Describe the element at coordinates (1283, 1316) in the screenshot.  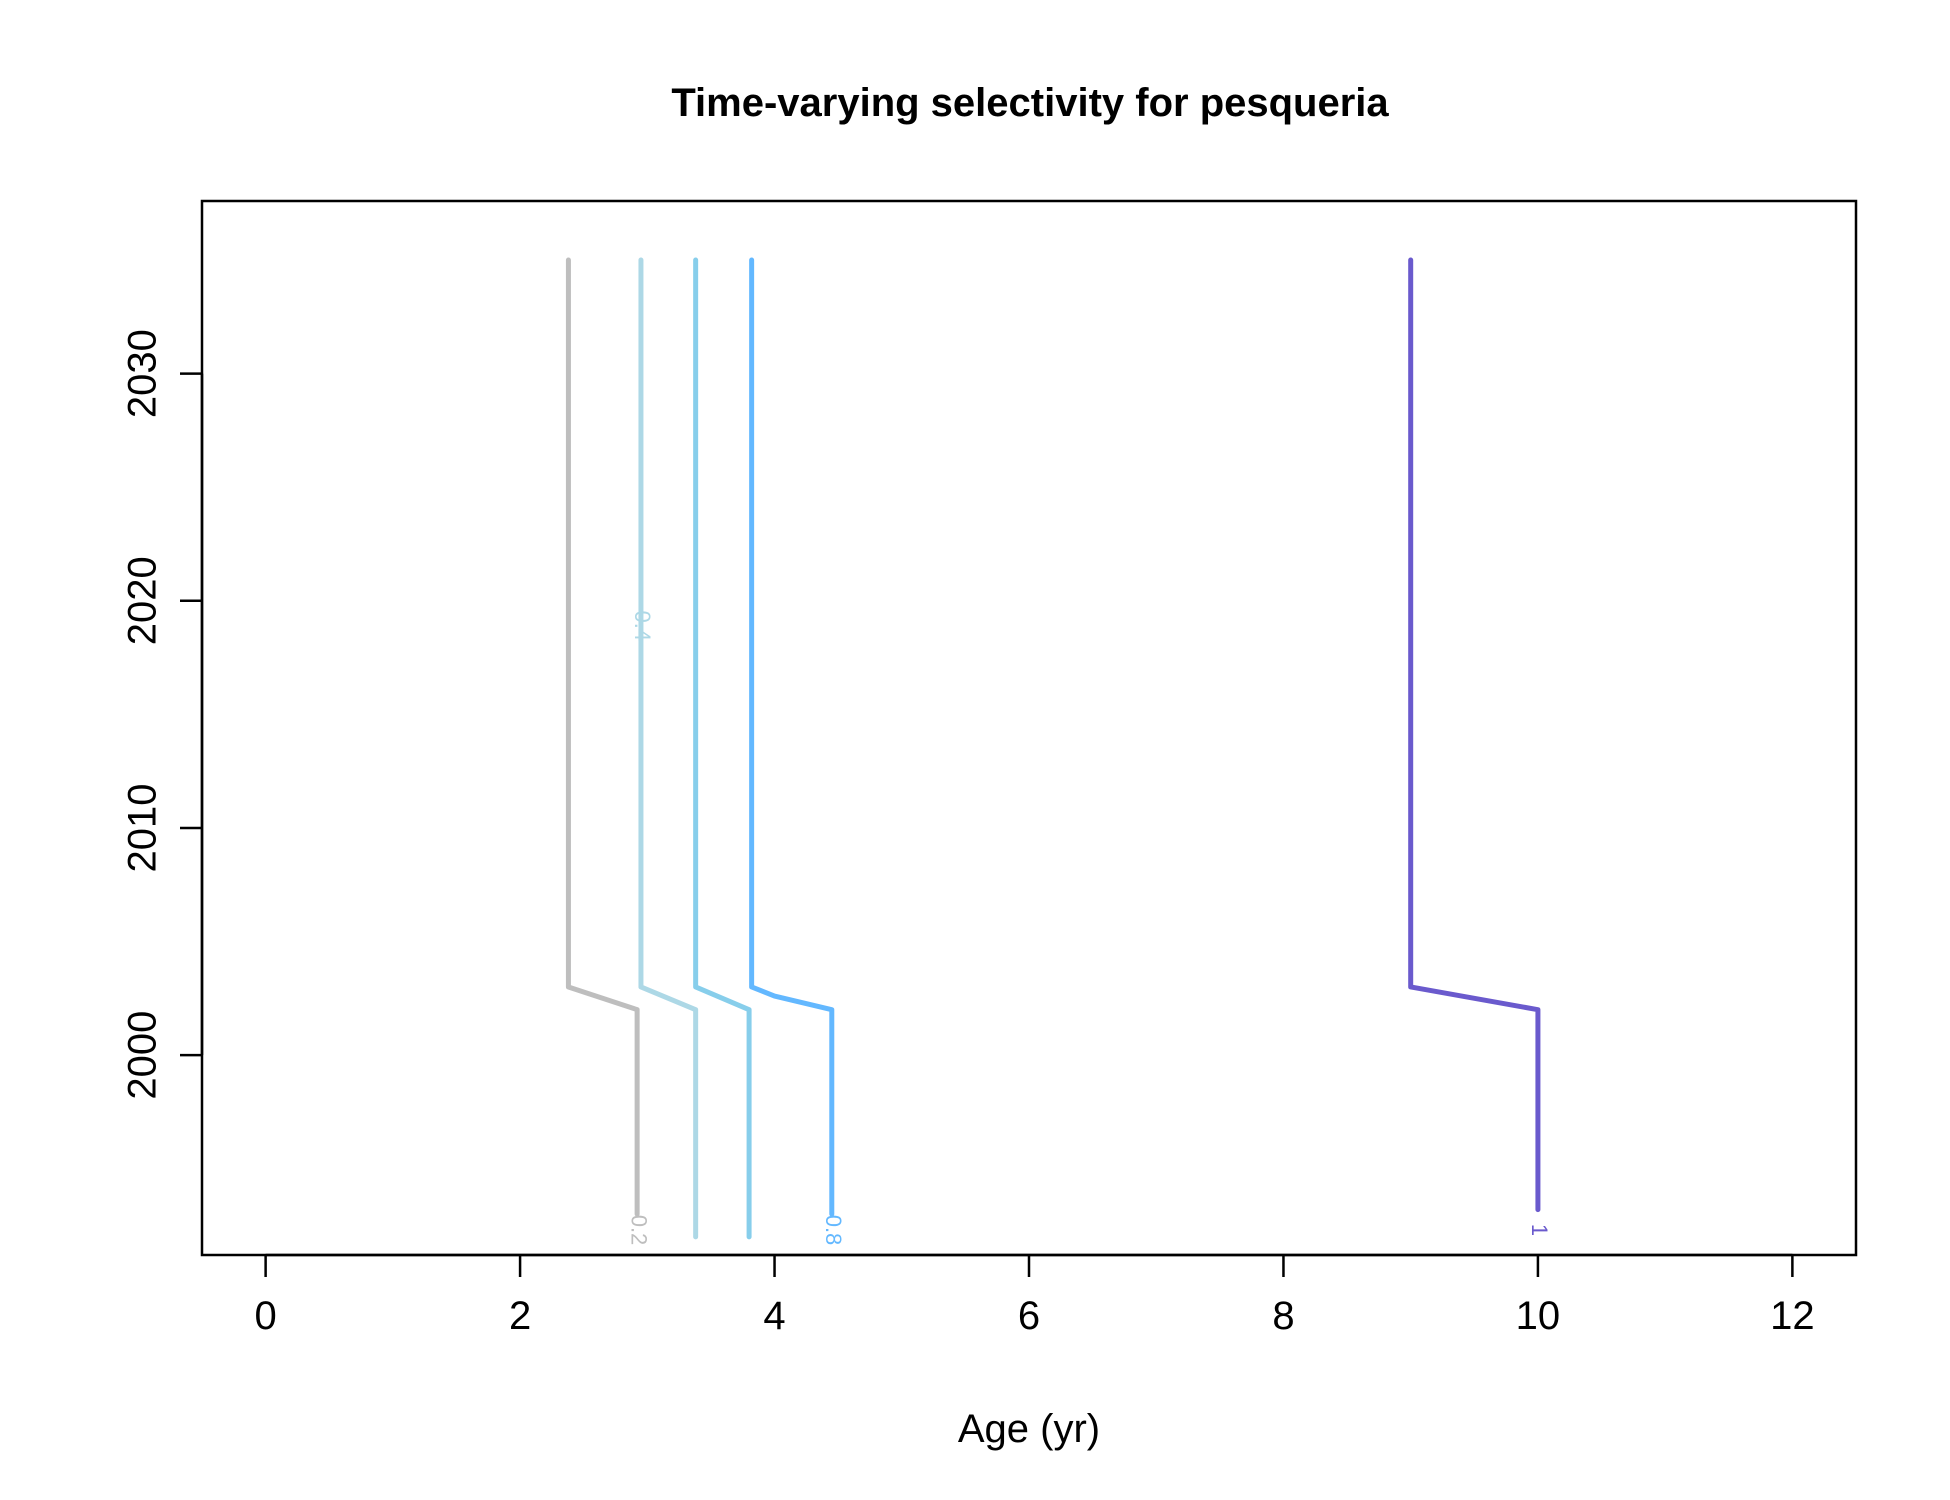
I see `x-tick-label: 8` at that location.